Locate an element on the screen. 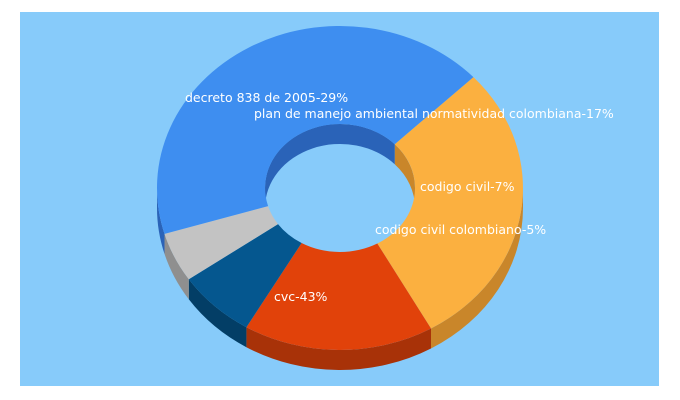  slice-plan-de-manejo-ambiental-normatividad-colombiana is located at coordinates (338, 296).